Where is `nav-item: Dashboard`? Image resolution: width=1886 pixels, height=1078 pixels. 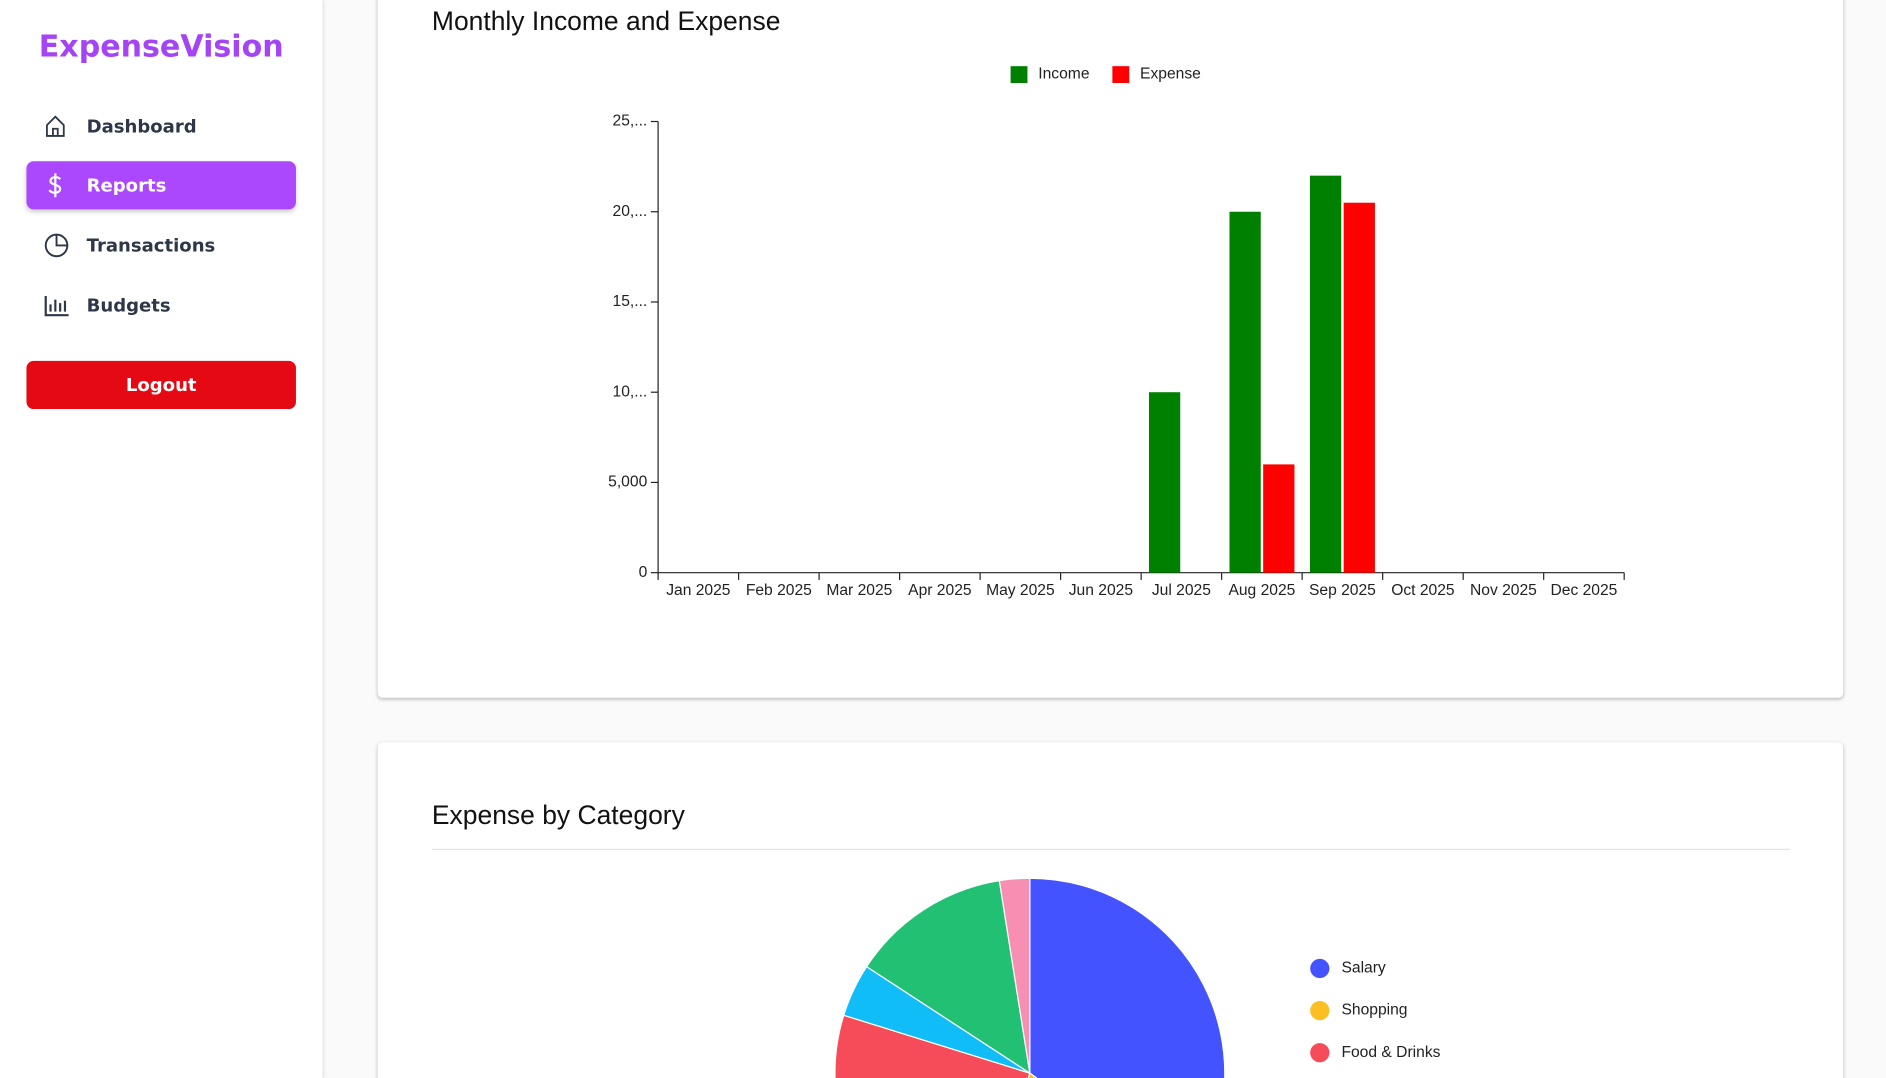 nav-item: Dashboard is located at coordinates (160, 126).